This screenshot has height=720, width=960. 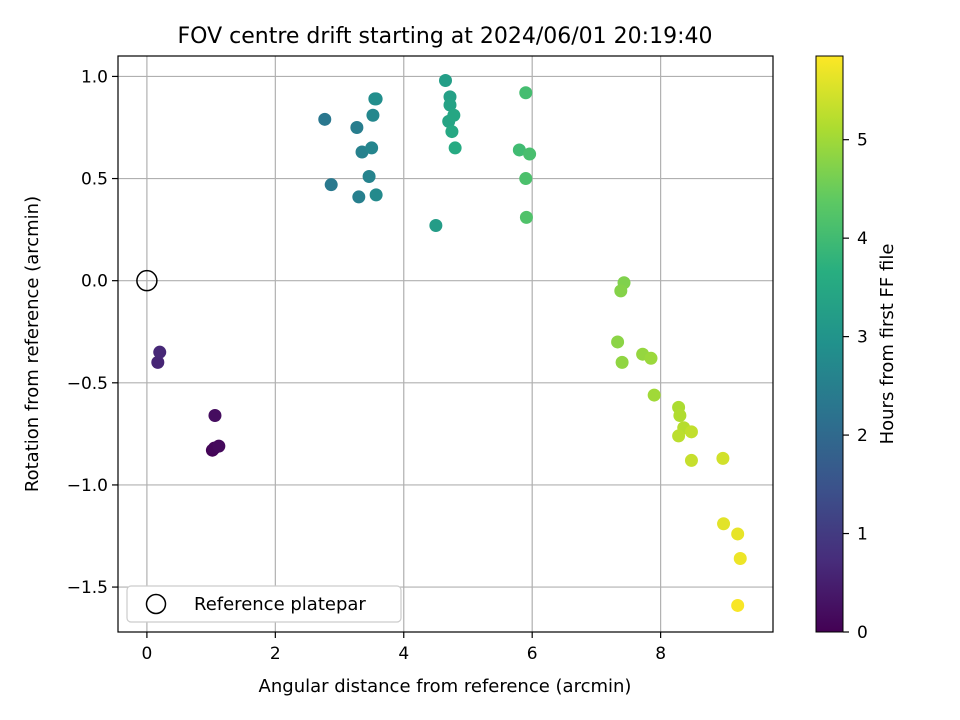 I want to click on x-tick-label: 8, so click(x=660, y=654).